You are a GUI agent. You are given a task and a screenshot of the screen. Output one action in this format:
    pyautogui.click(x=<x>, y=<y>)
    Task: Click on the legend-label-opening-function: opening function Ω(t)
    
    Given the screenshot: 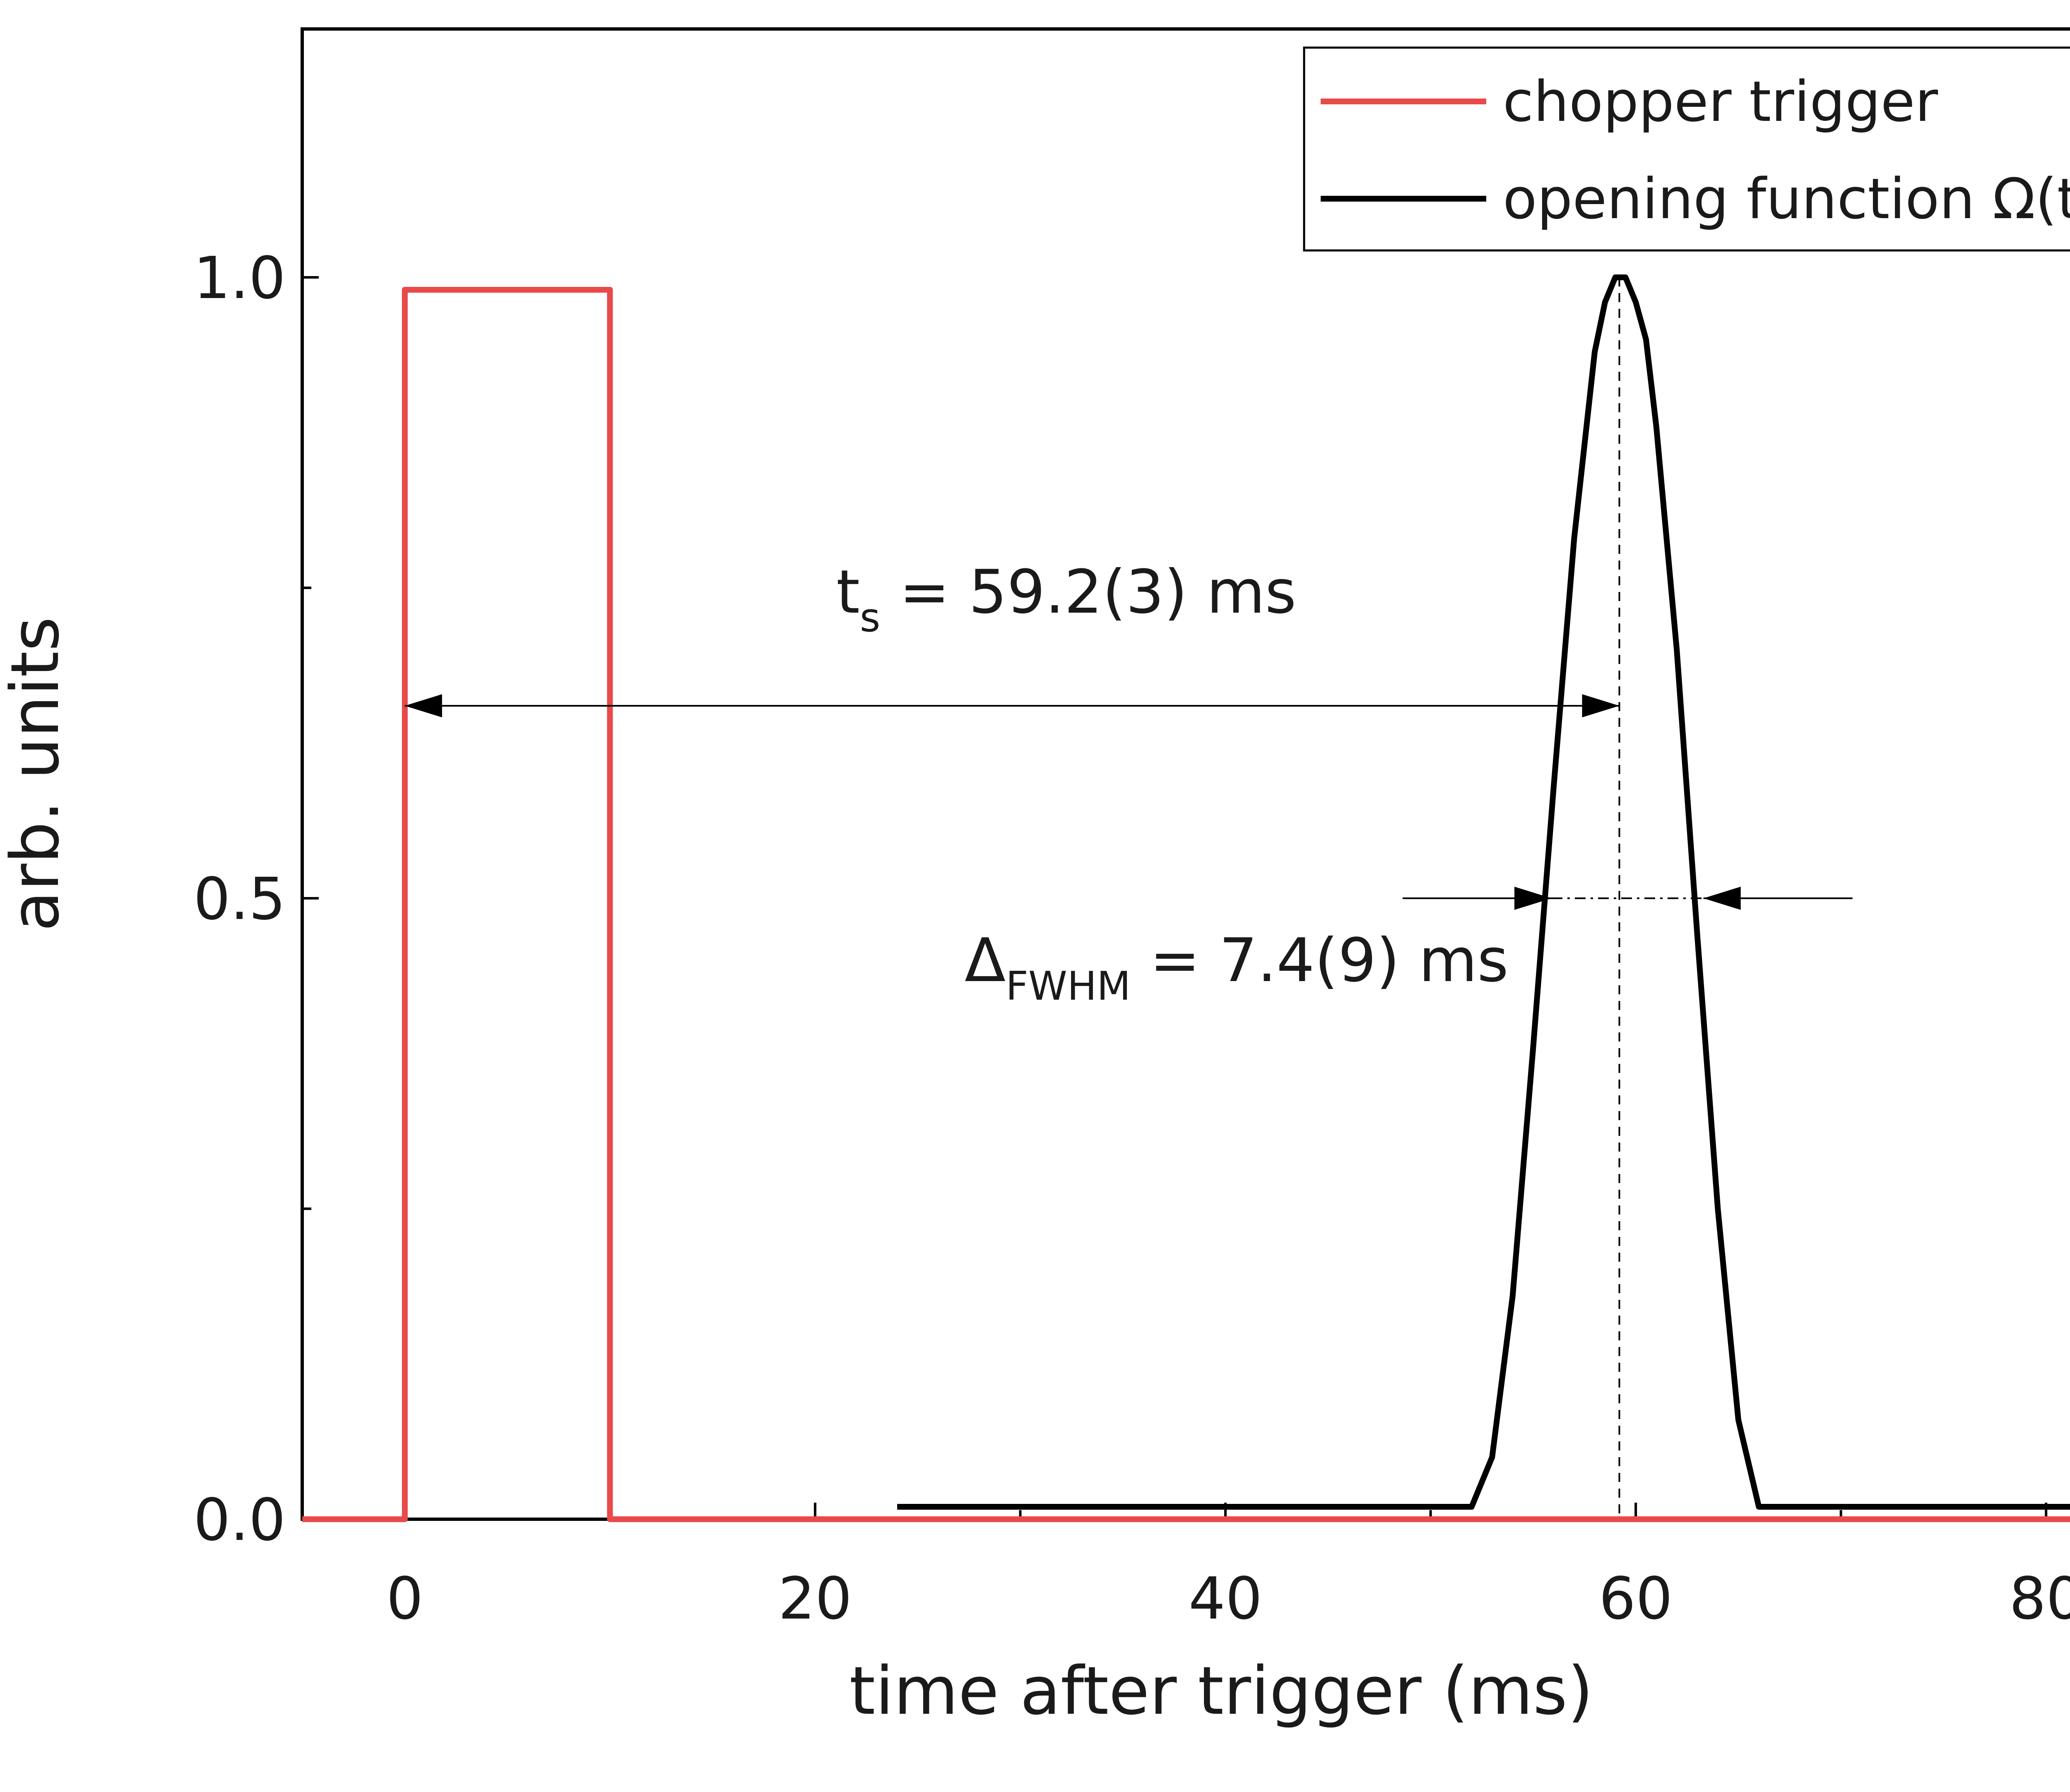 What is the action you would take?
    pyautogui.click(x=1786, y=198)
    